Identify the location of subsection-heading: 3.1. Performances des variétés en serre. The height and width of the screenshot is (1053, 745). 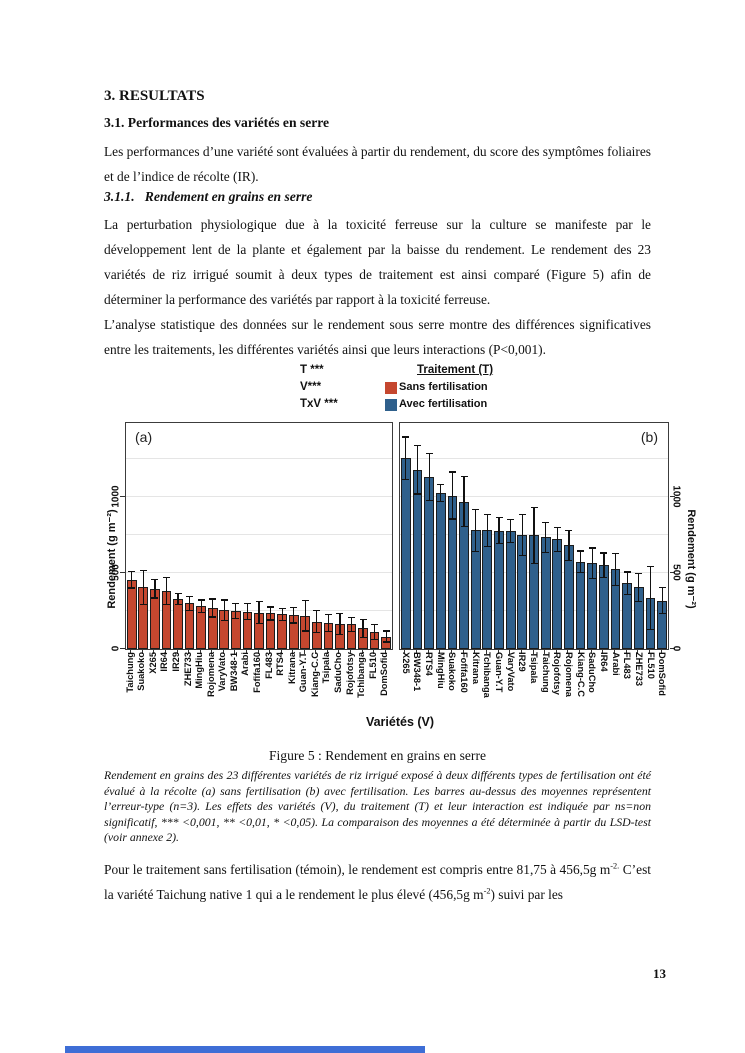
(217, 122).